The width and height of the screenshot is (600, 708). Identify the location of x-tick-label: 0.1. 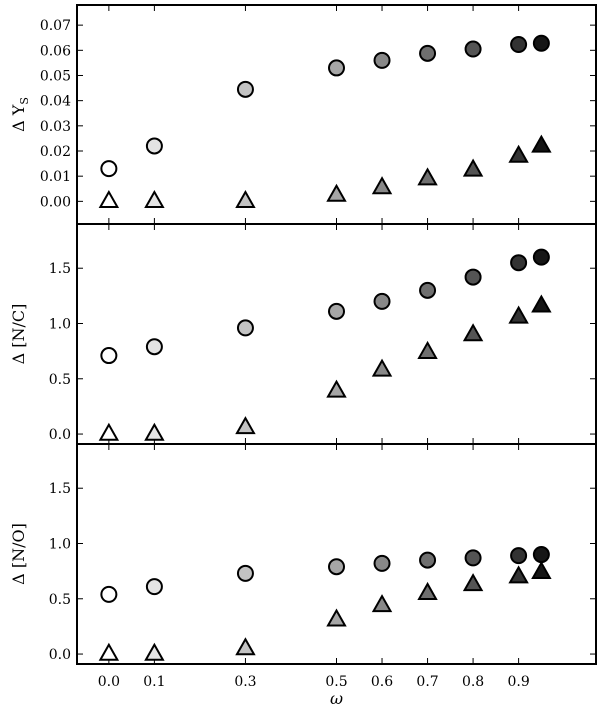
(154, 682).